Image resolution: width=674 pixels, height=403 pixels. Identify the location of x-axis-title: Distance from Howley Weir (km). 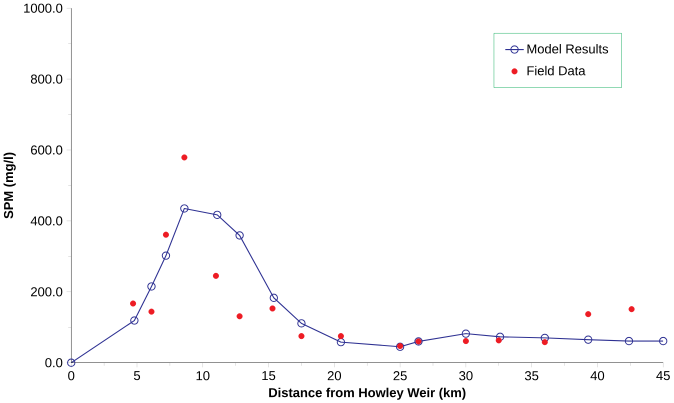
(367, 394).